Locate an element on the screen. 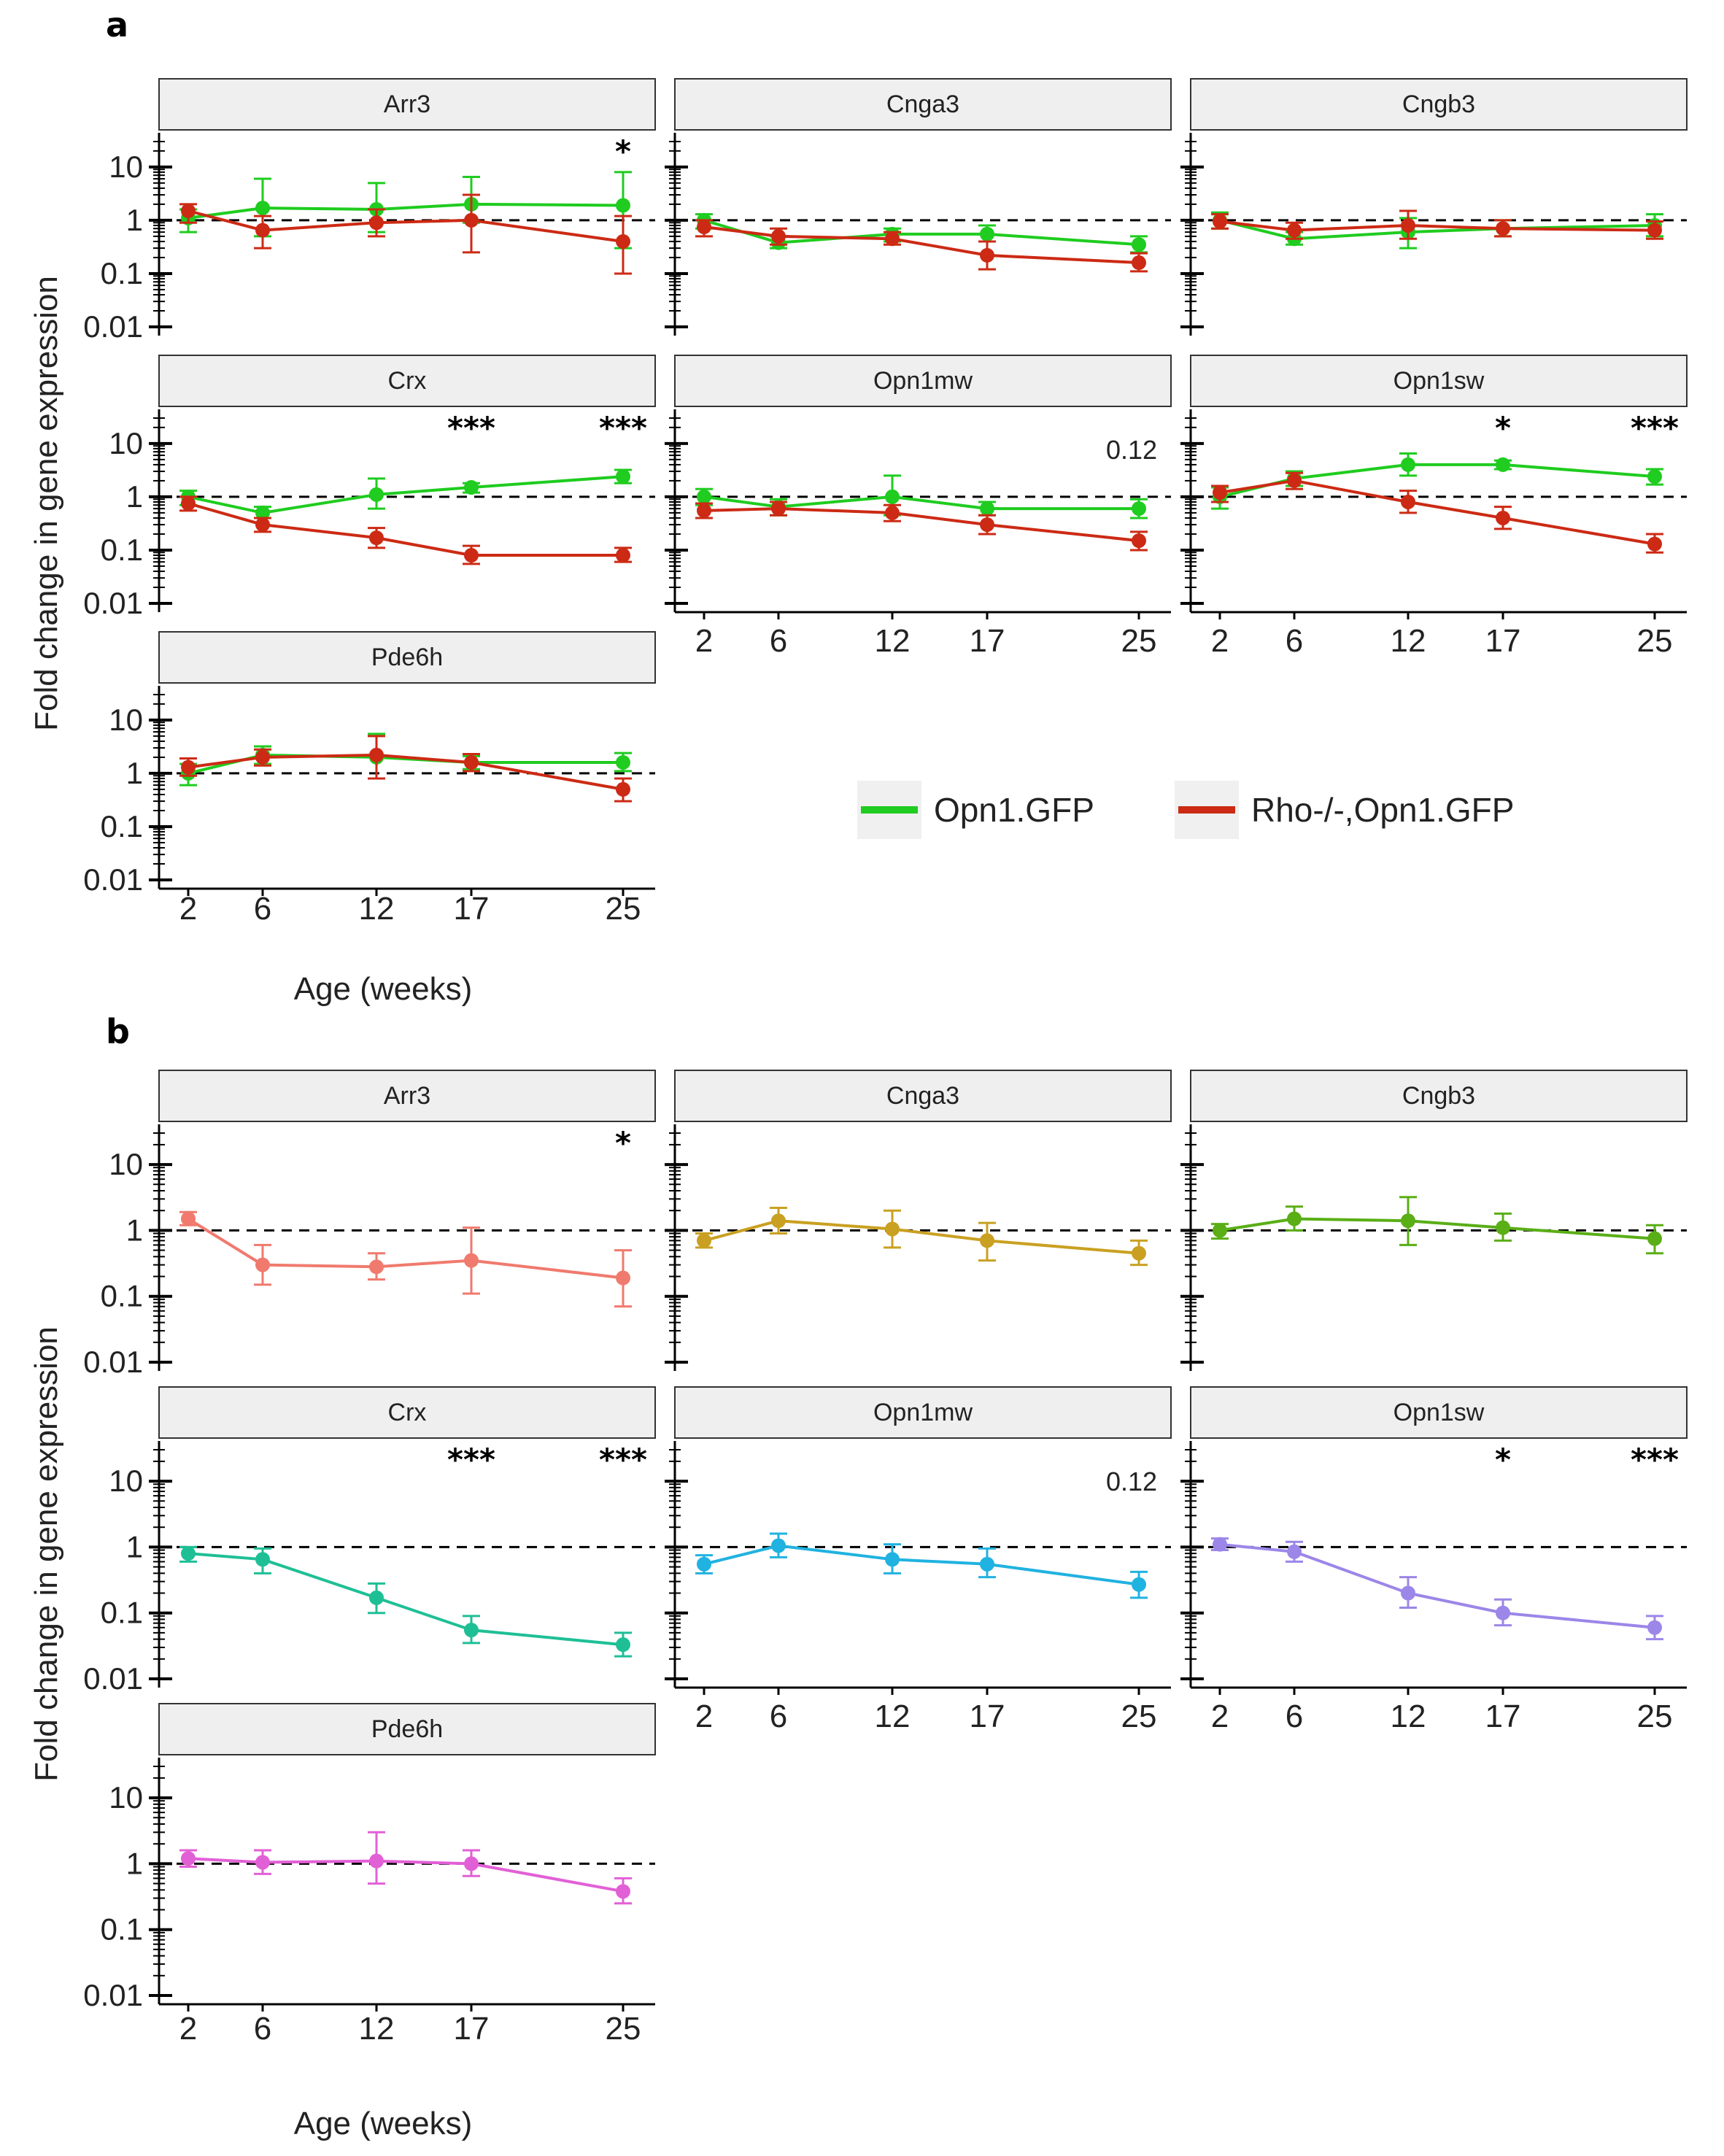  series-arr3 is located at coordinates (406, 1259).